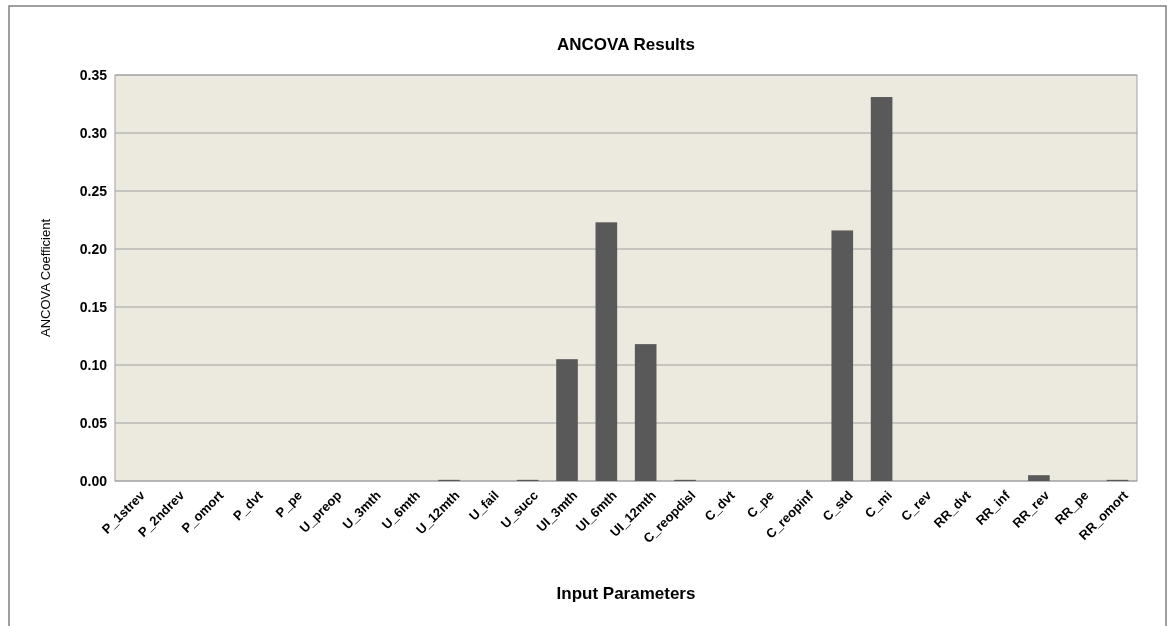 The height and width of the screenshot is (626, 1167). What do you see at coordinates (93, 306) in the screenshot?
I see `y-tick-label: 0.15` at bounding box center [93, 306].